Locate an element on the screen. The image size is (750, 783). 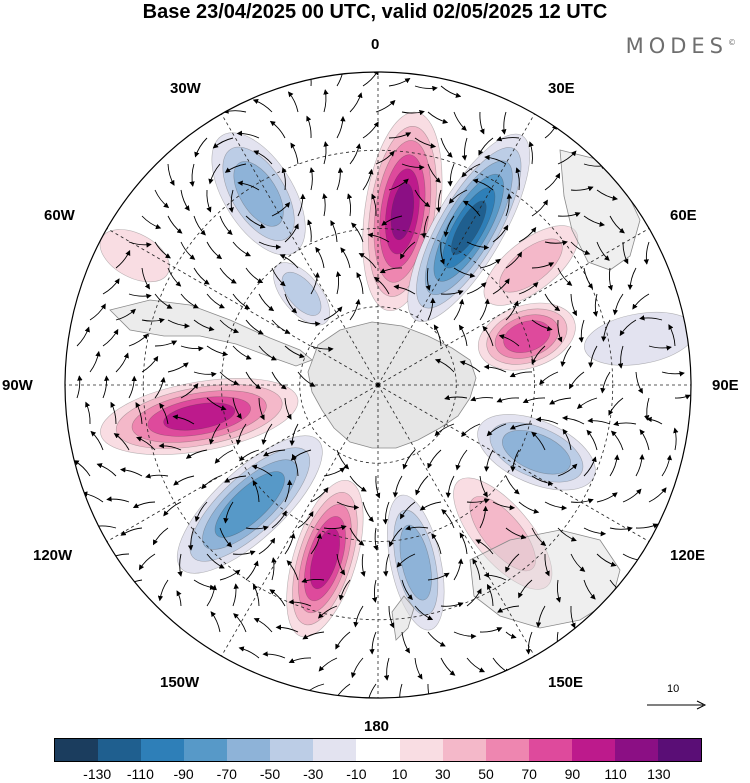
anomaly-contour is located at coordinates (199, 416).